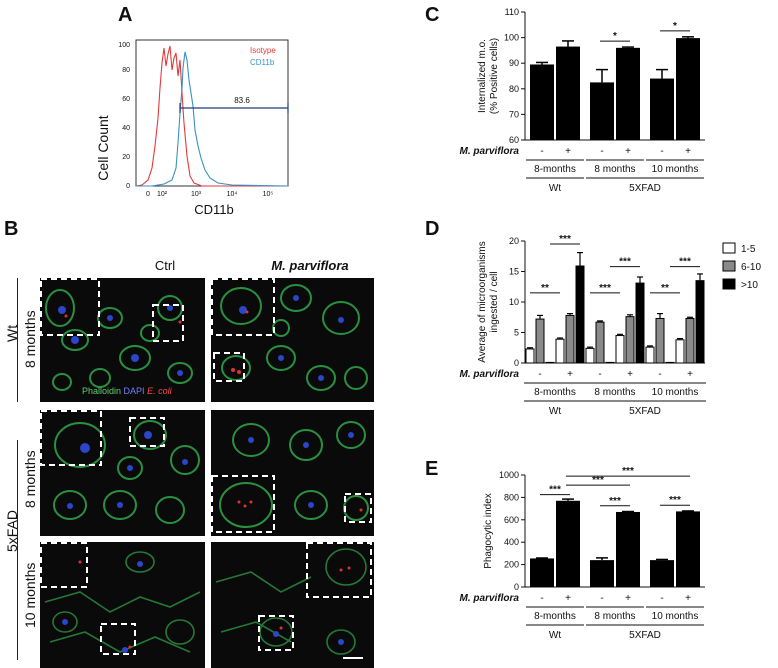 The image size is (778, 668). What do you see at coordinates (488, 531) in the screenshot?
I see `y-axis-label: Phagocytic index` at bounding box center [488, 531].